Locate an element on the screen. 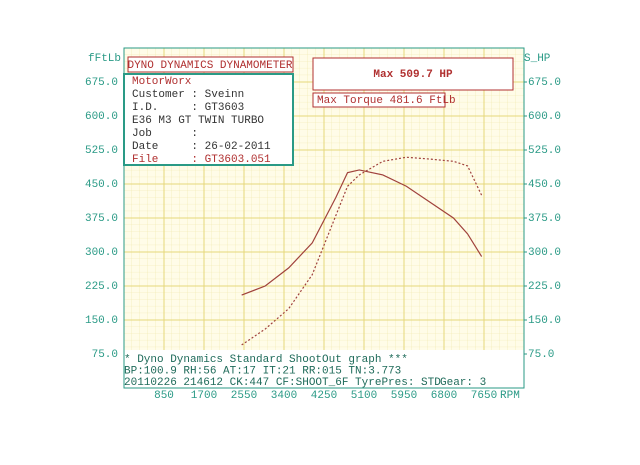 Image resolution: width=640 pixels, height=465 pixels. y2-tick-label: 450.0 is located at coordinates (544, 185).